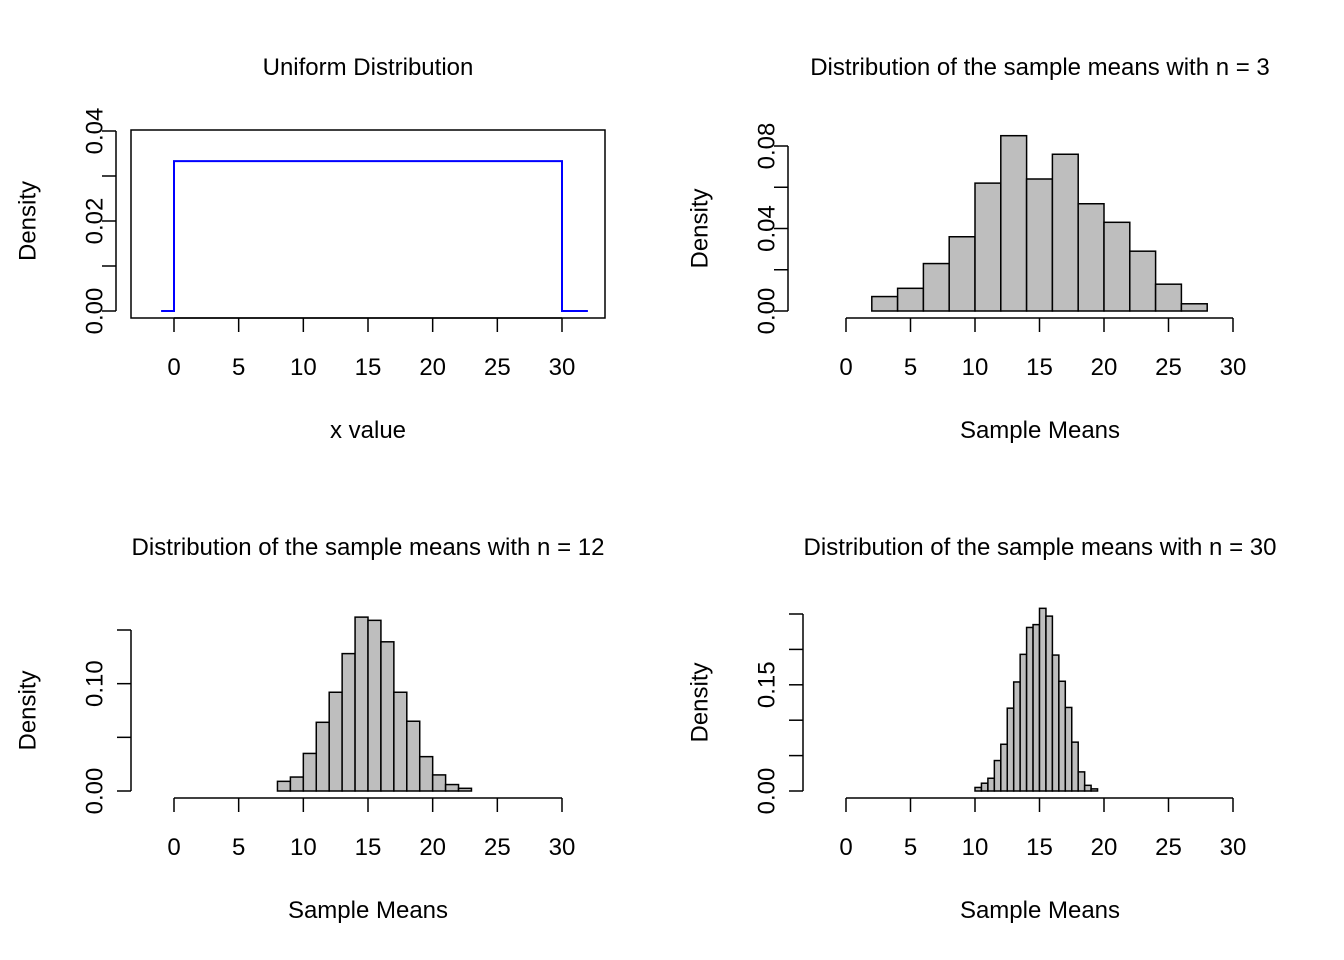 This screenshot has height=960, width=1344. I want to click on x-axis-label: x value, so click(368, 430).